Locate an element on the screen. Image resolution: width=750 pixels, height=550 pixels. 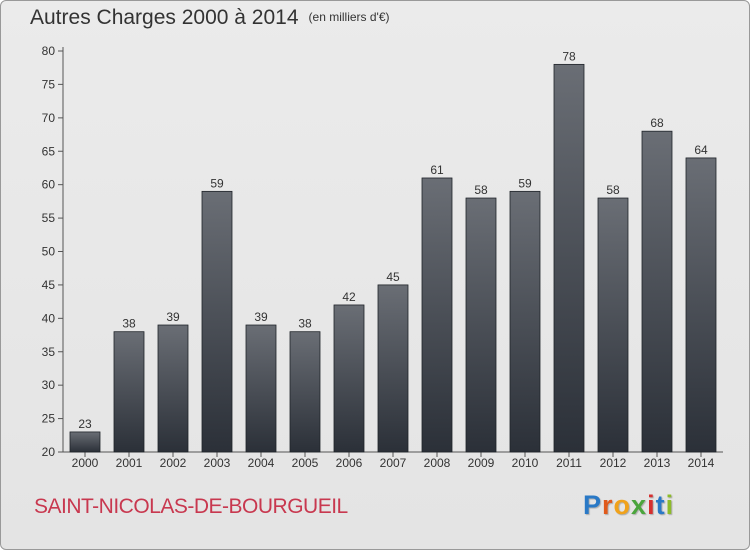
chart-title-text: Autres Charges 2000 à 2014 is located at coordinates (164, 17).